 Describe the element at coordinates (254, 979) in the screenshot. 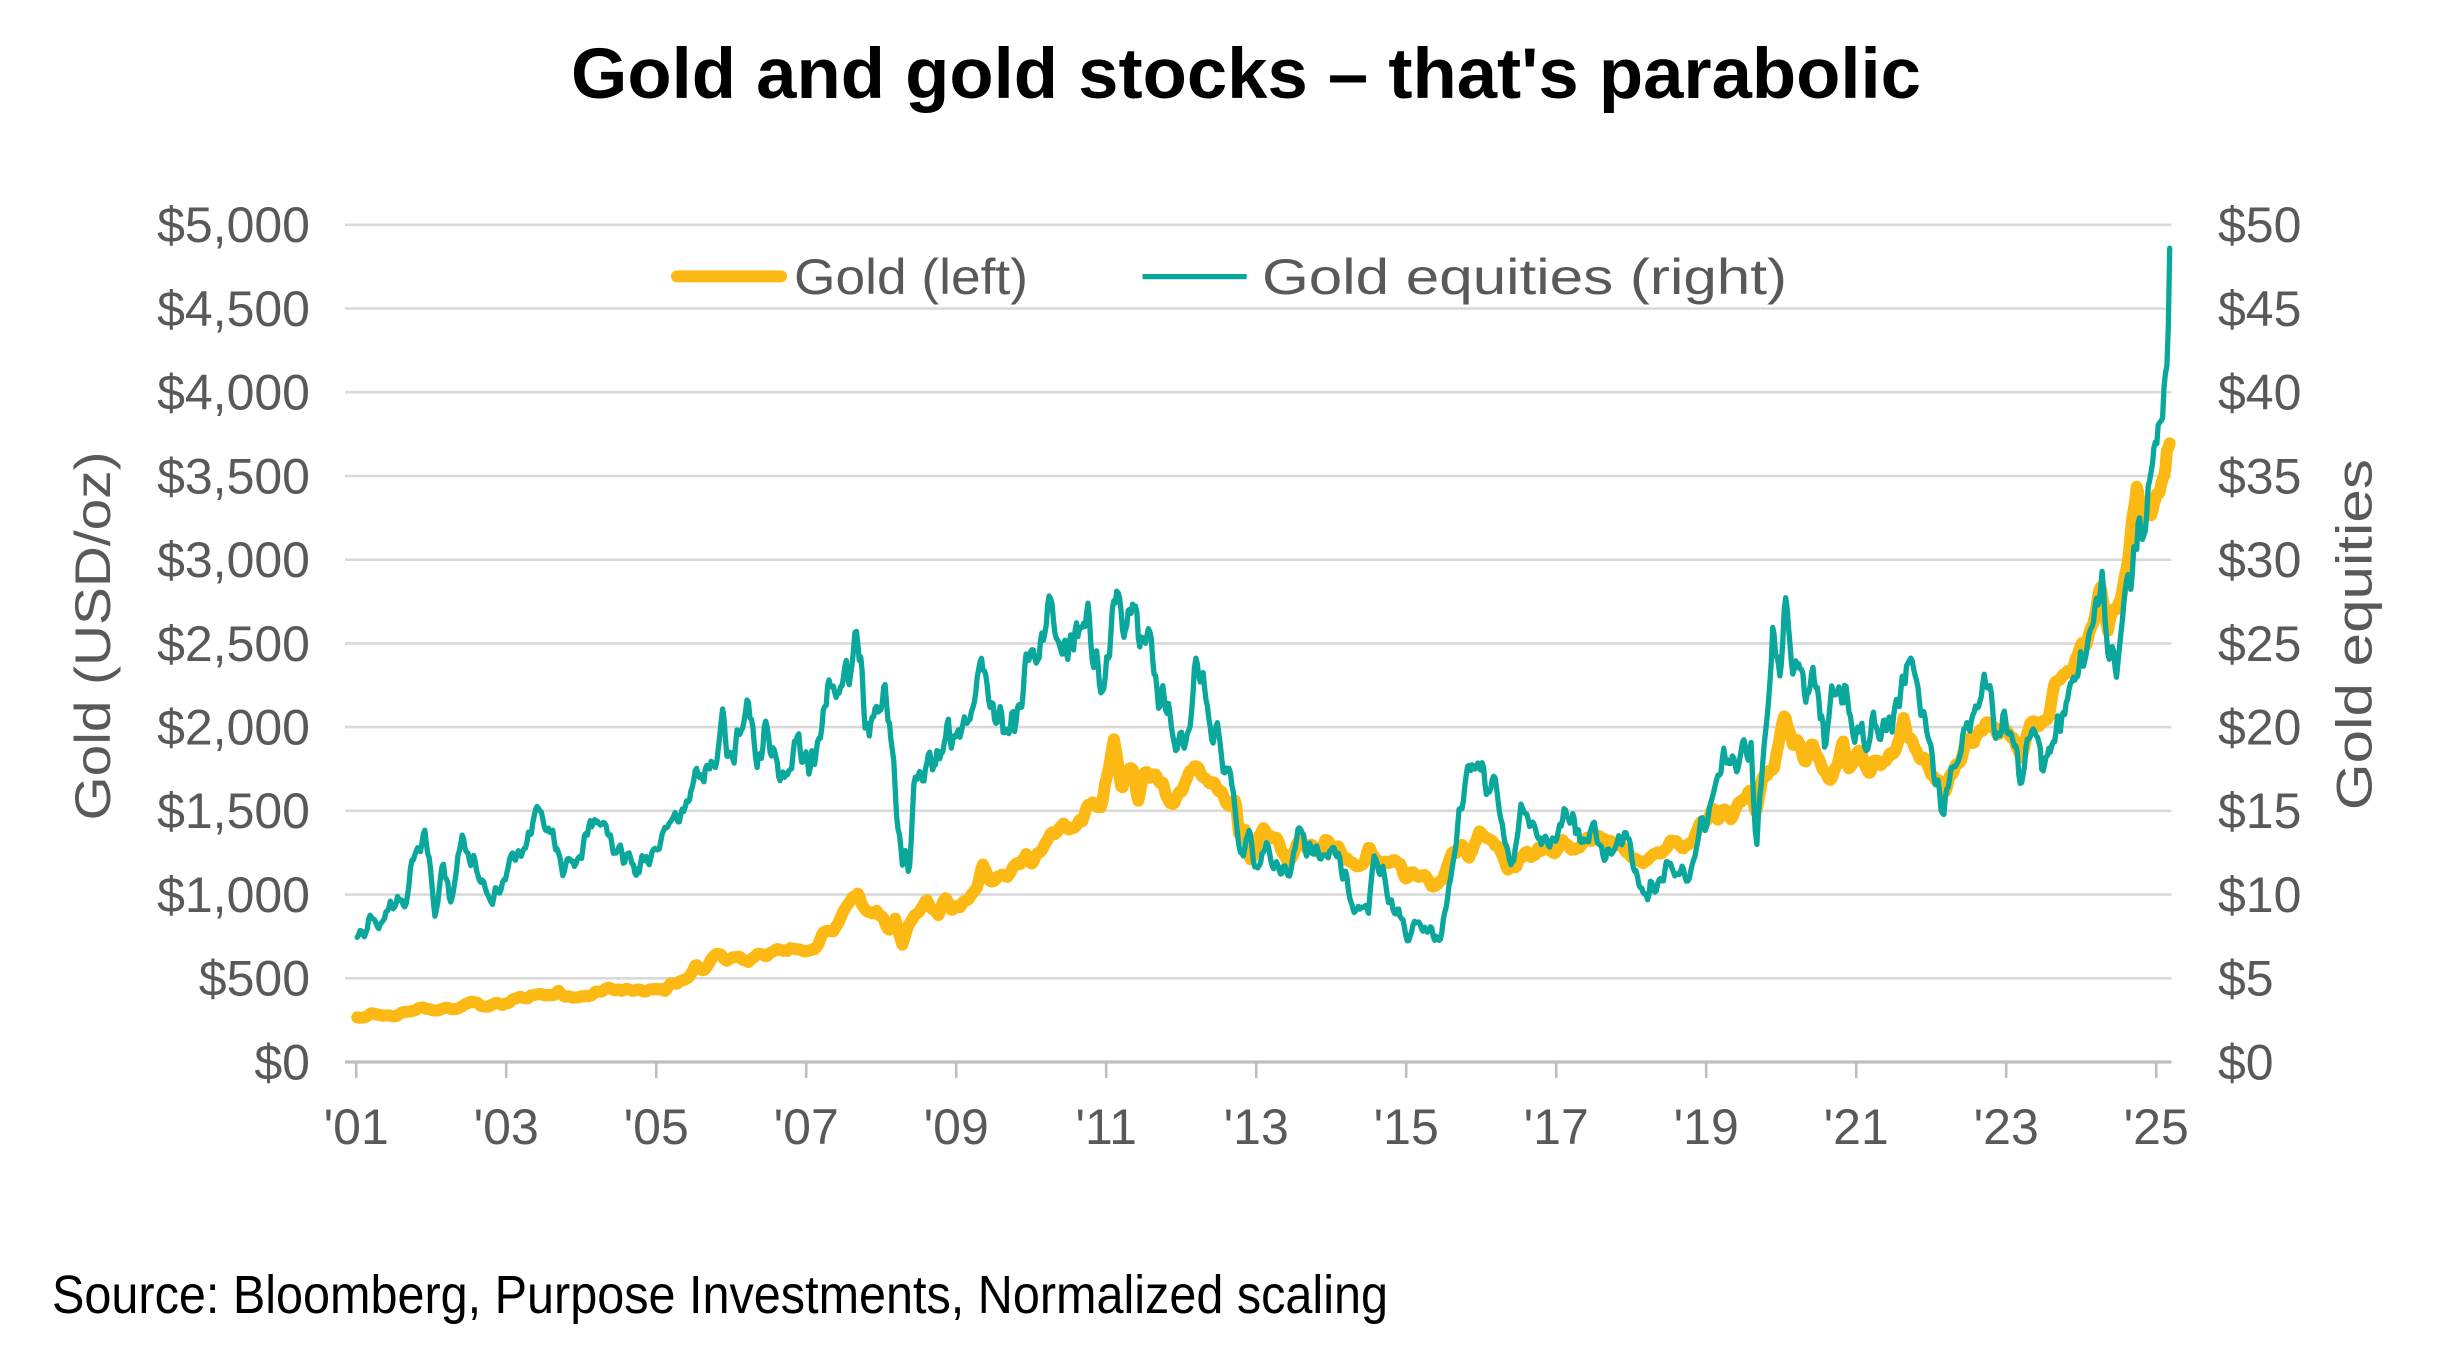

I see `svg-text: $500` at that location.